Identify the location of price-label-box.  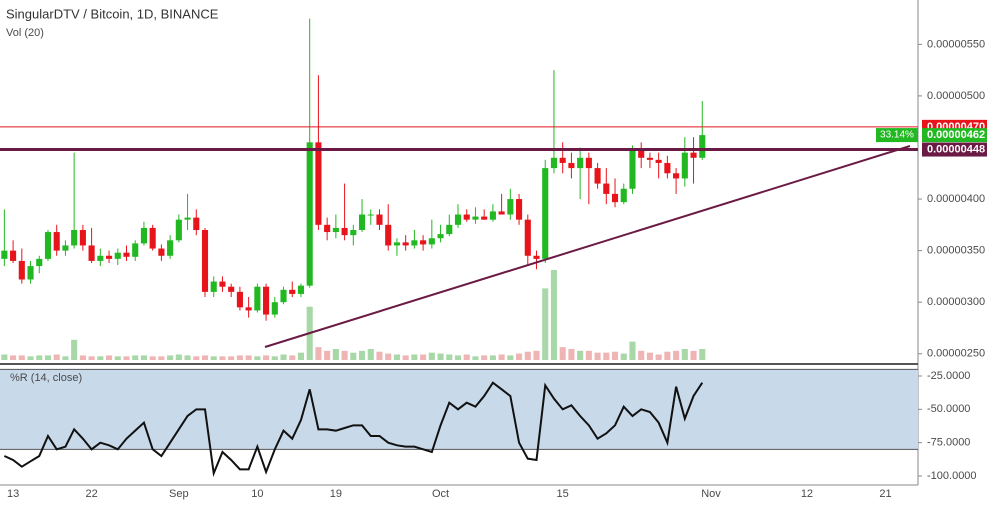
(954, 149).